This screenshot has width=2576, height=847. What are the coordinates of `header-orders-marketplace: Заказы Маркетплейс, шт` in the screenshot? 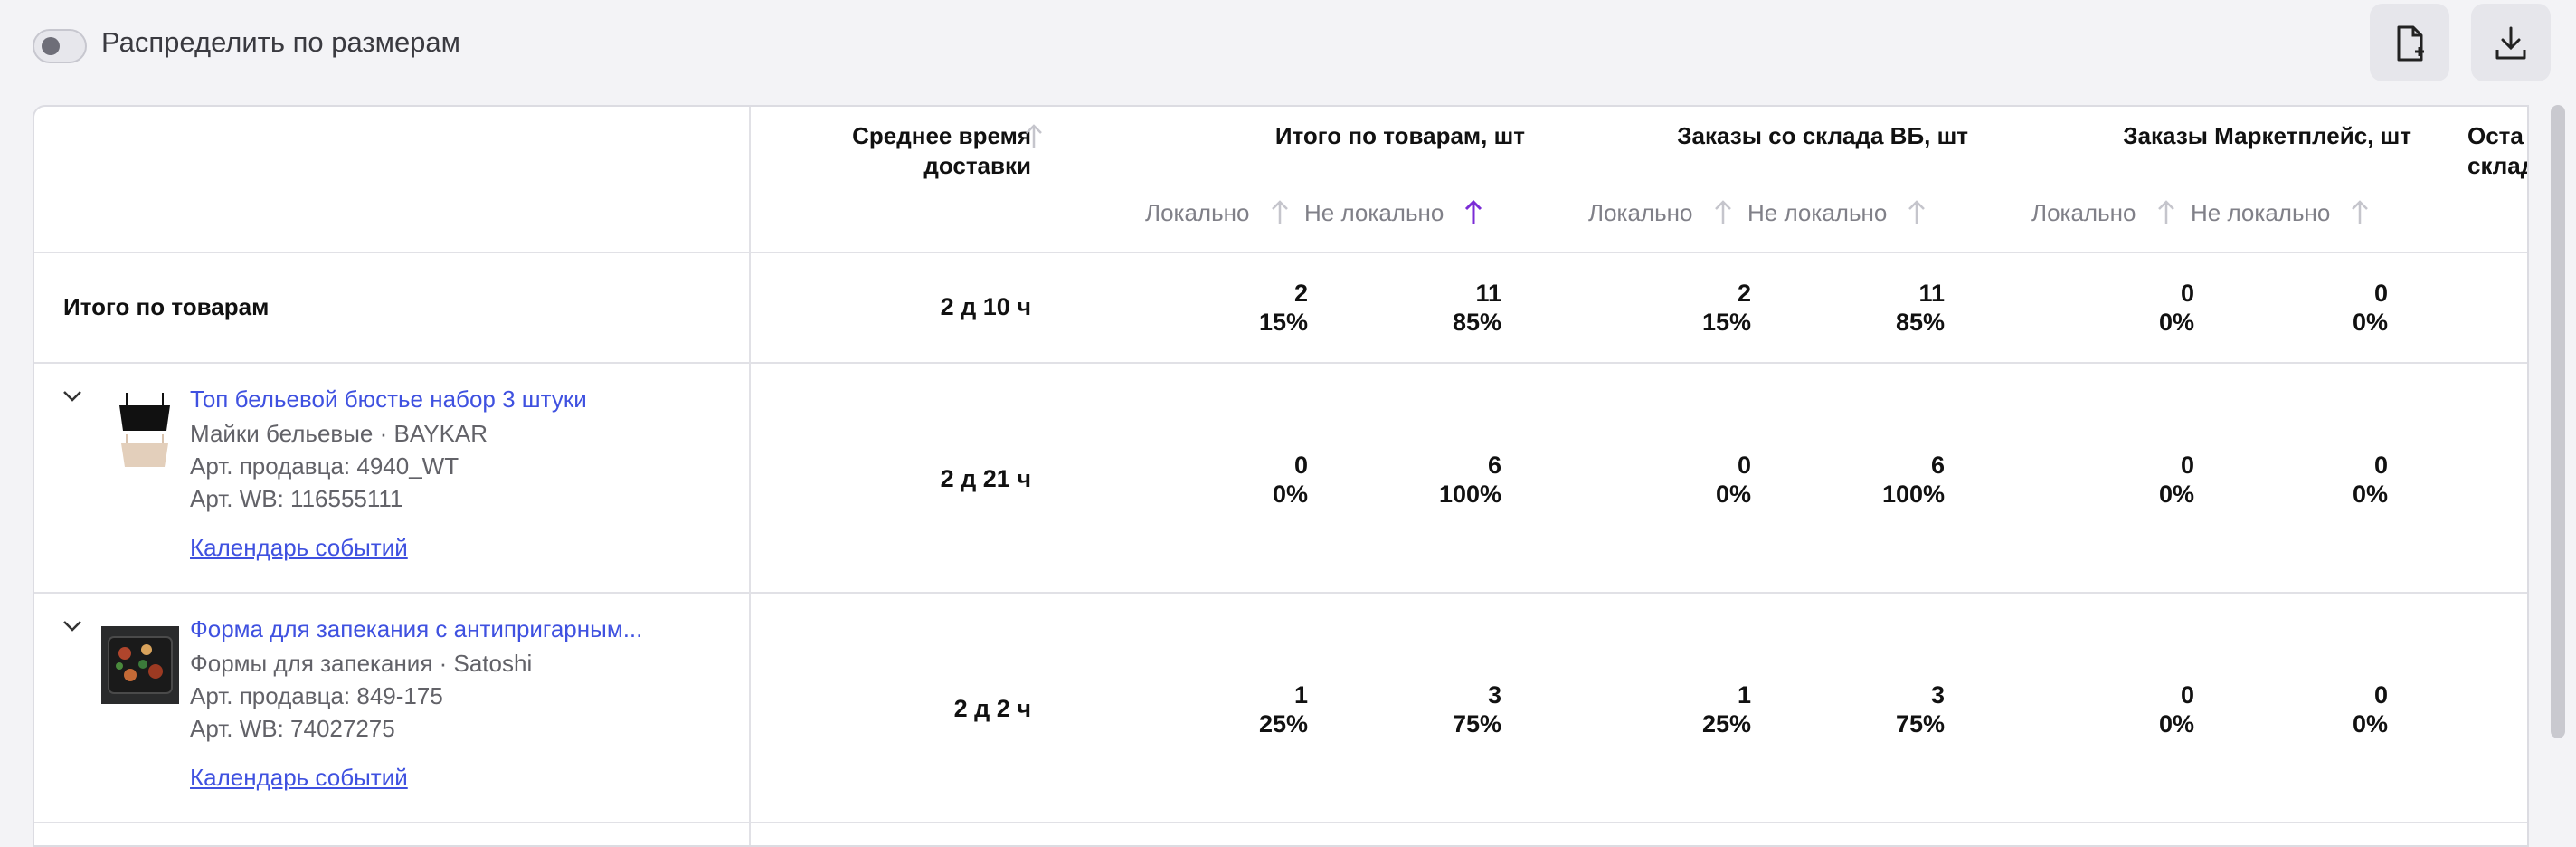 It's located at (2267, 135).